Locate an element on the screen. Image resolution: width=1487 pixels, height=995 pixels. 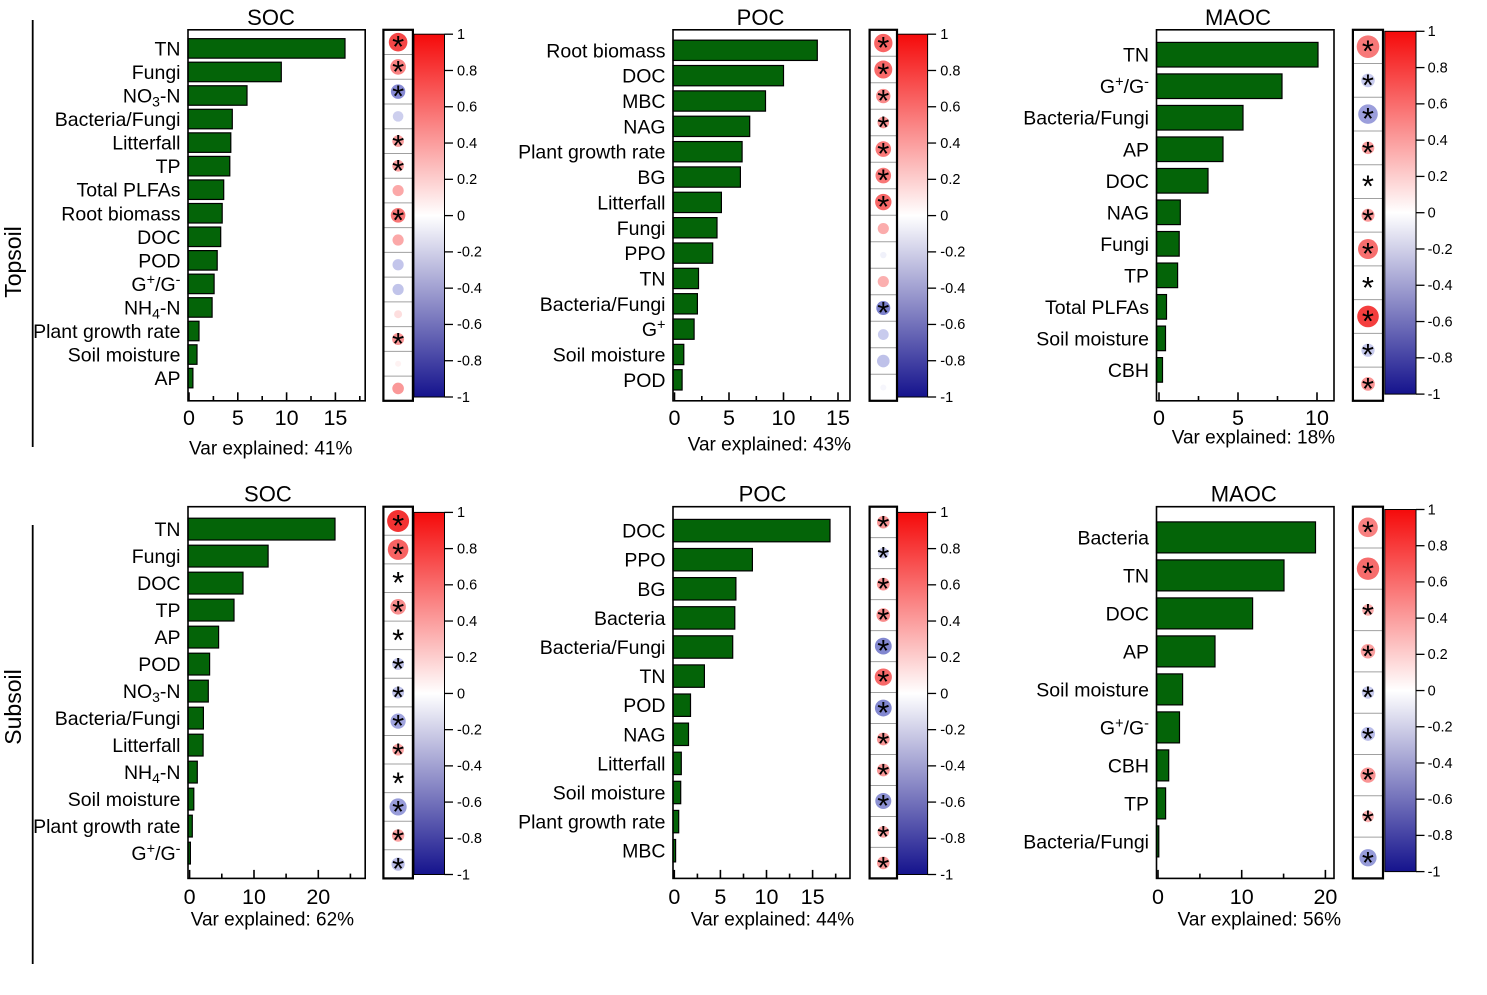
svg-text: NO3-N is located at coordinates (152, 98).